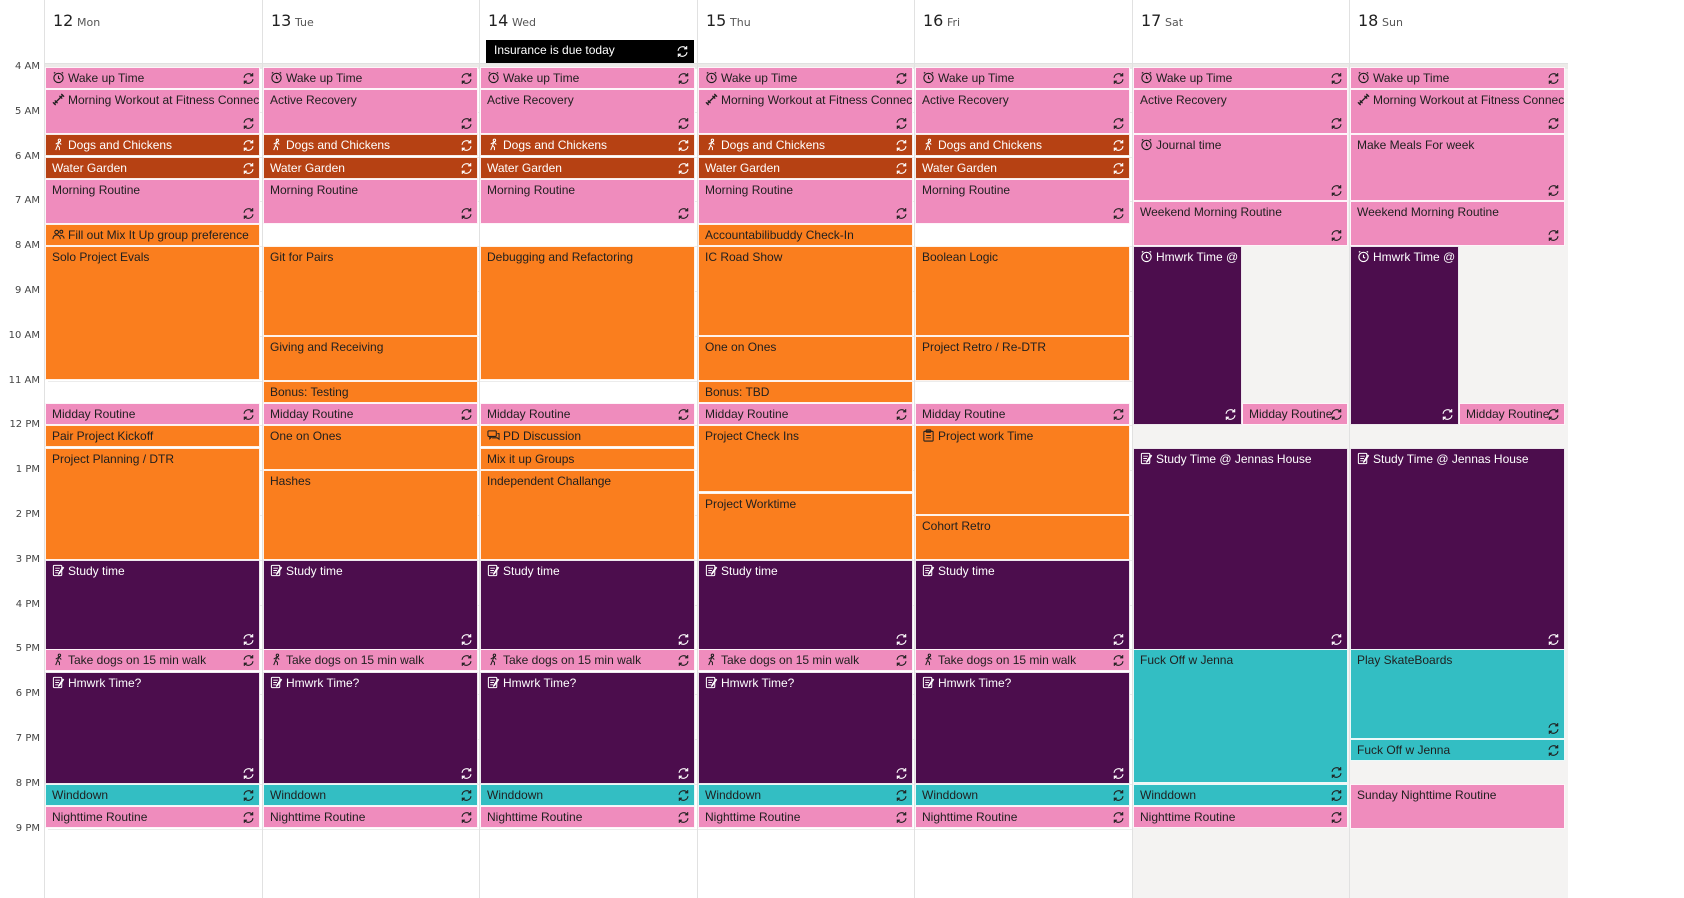  Describe the element at coordinates (152, 436) in the screenshot. I see `calendar-event: Pair Project Kickoff` at that location.